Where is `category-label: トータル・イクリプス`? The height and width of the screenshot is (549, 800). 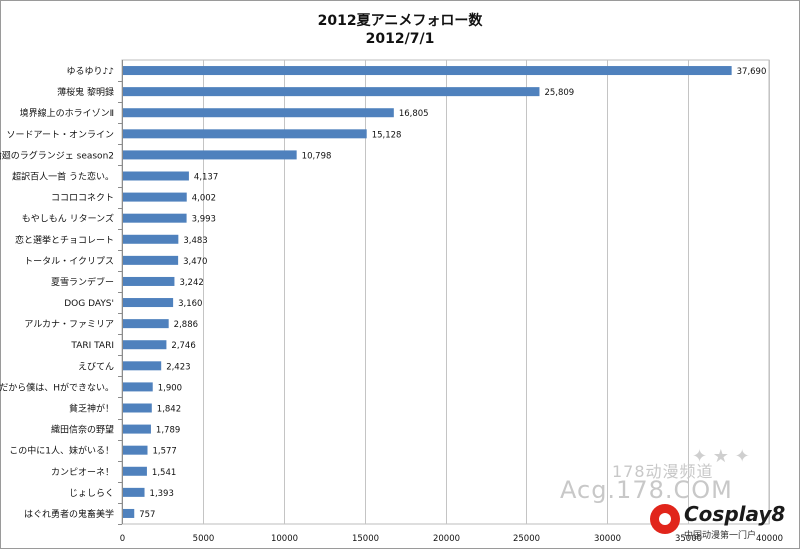 category-label: トータル・イクリプス is located at coordinates (69, 261).